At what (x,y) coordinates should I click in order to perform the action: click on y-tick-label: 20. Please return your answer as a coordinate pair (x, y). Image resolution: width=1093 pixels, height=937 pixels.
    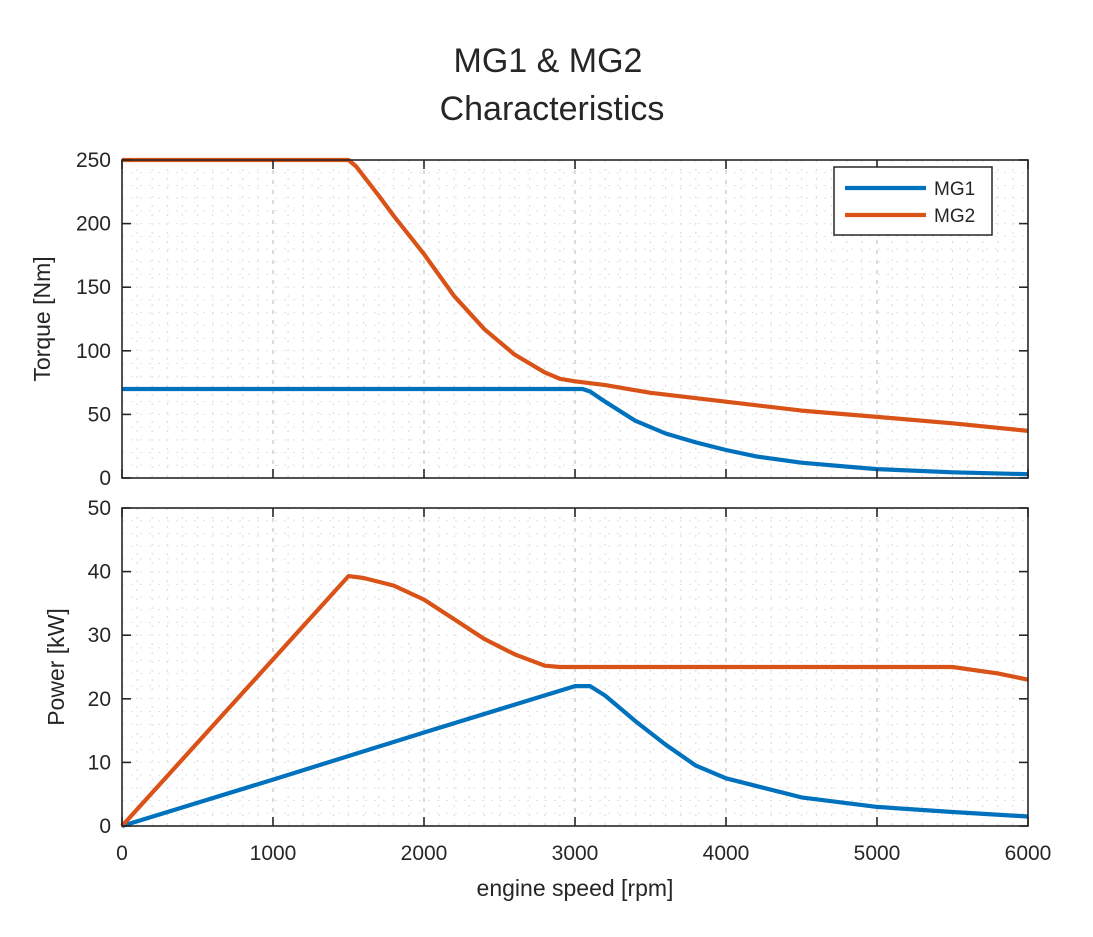
    Looking at the image, I should click on (99, 699).